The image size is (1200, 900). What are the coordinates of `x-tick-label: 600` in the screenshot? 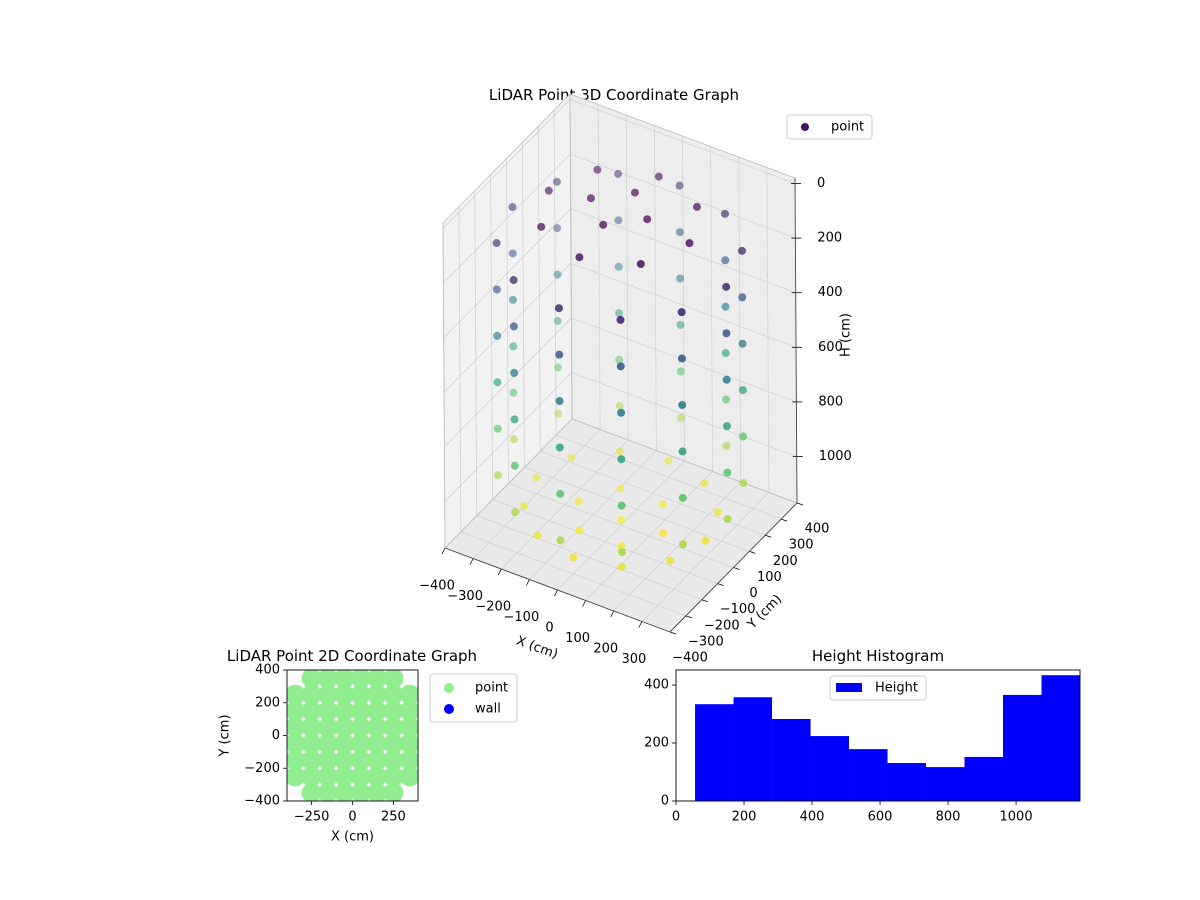 It's located at (880, 817).